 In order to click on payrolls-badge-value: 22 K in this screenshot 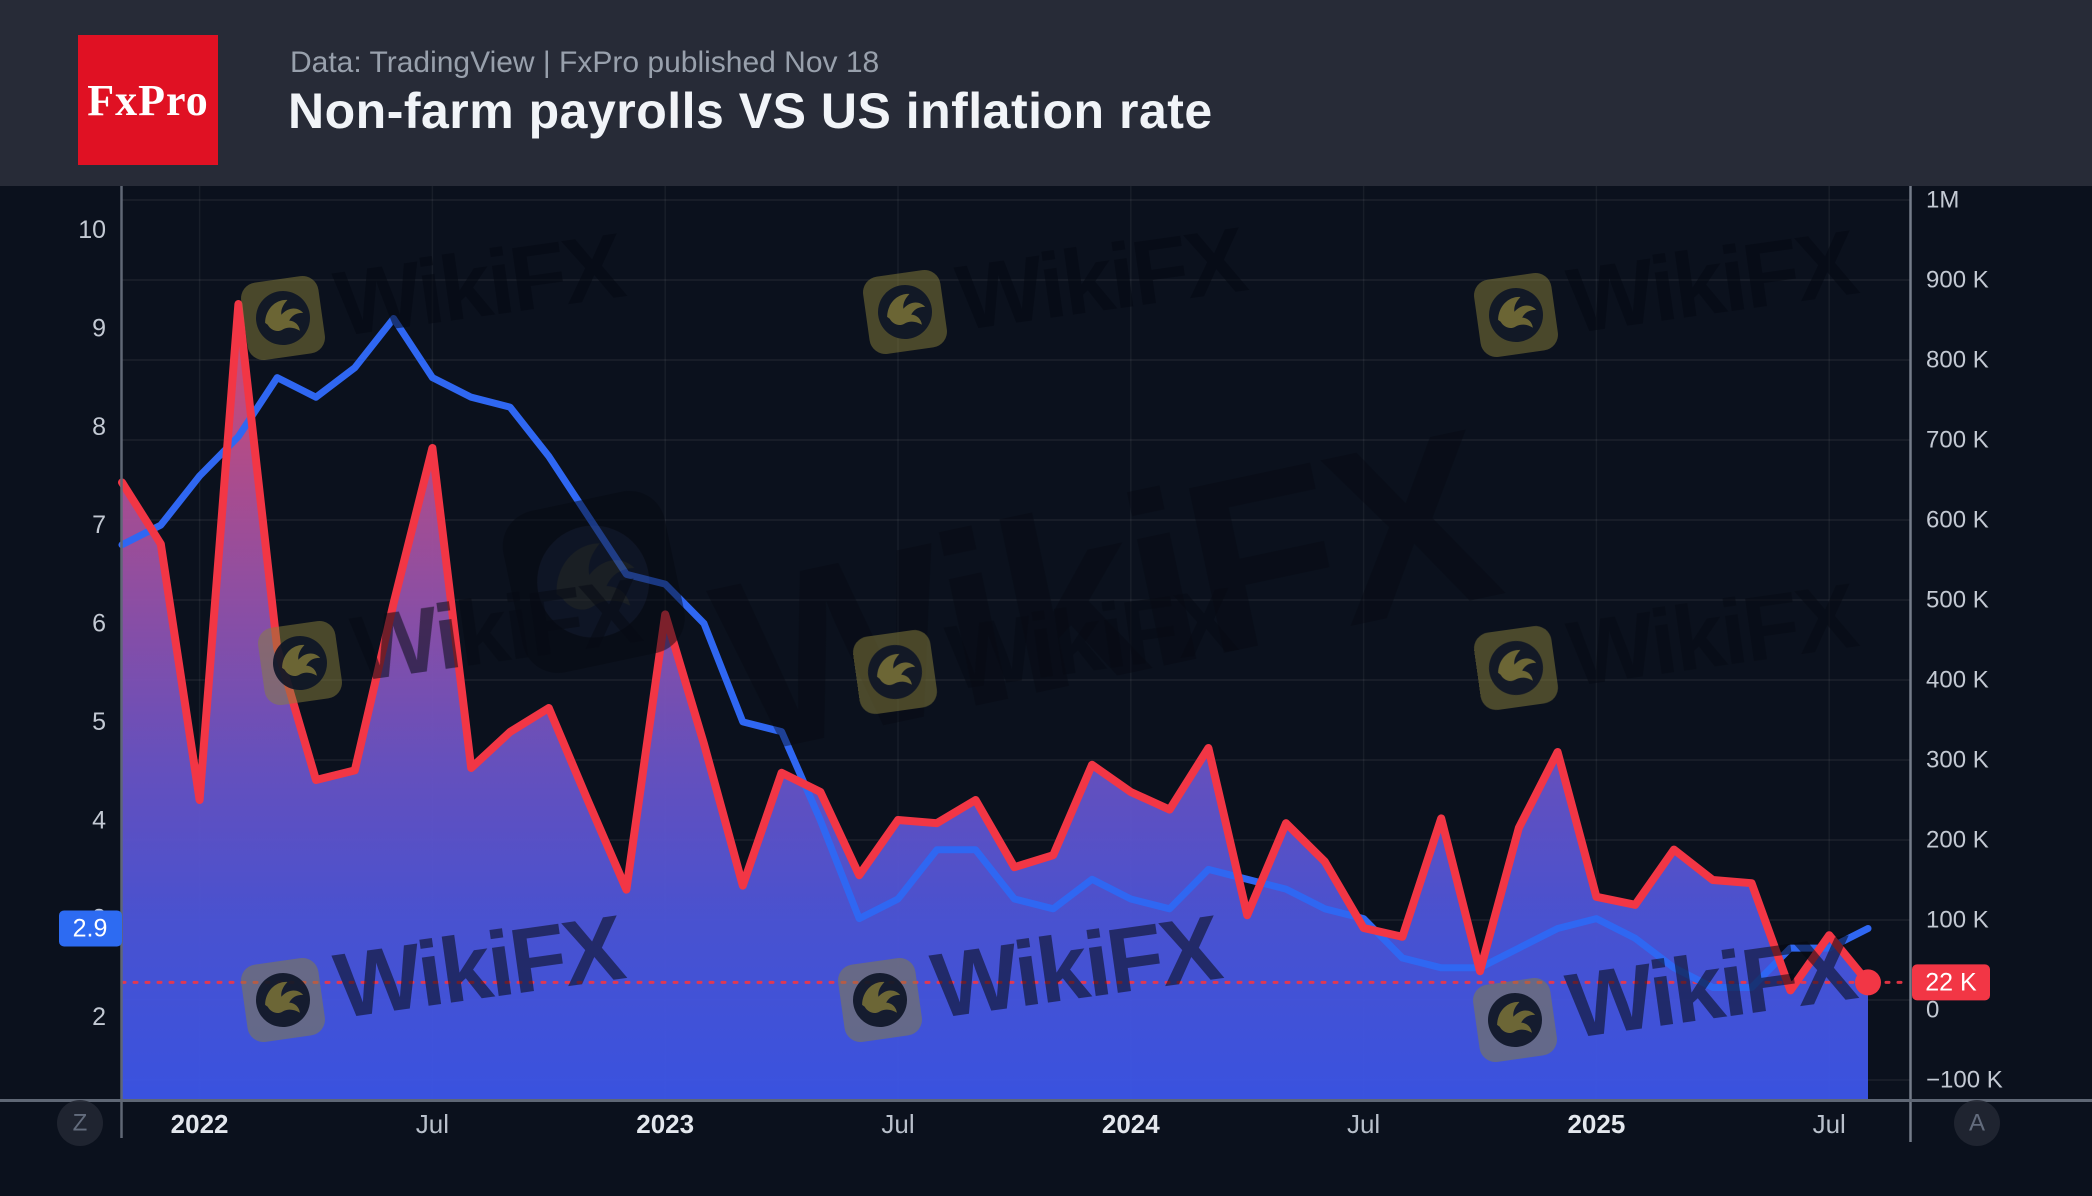, I will do `click(1951, 982)`.